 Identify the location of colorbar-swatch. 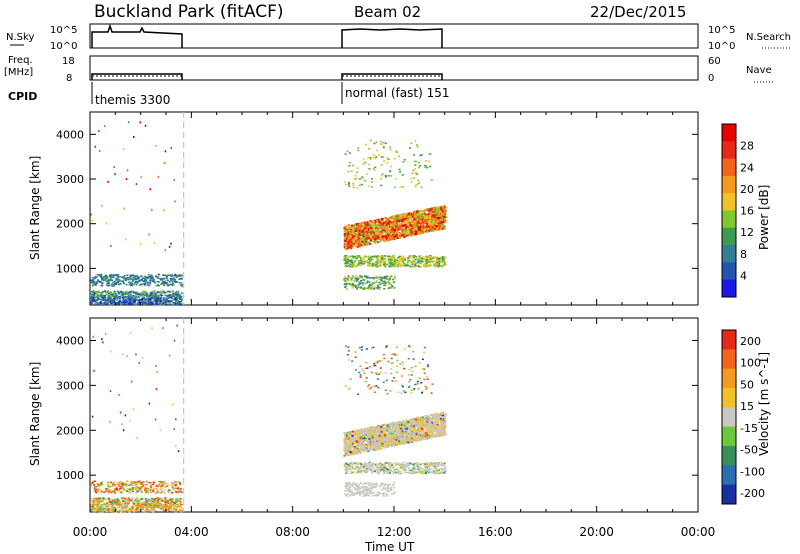
(729, 288).